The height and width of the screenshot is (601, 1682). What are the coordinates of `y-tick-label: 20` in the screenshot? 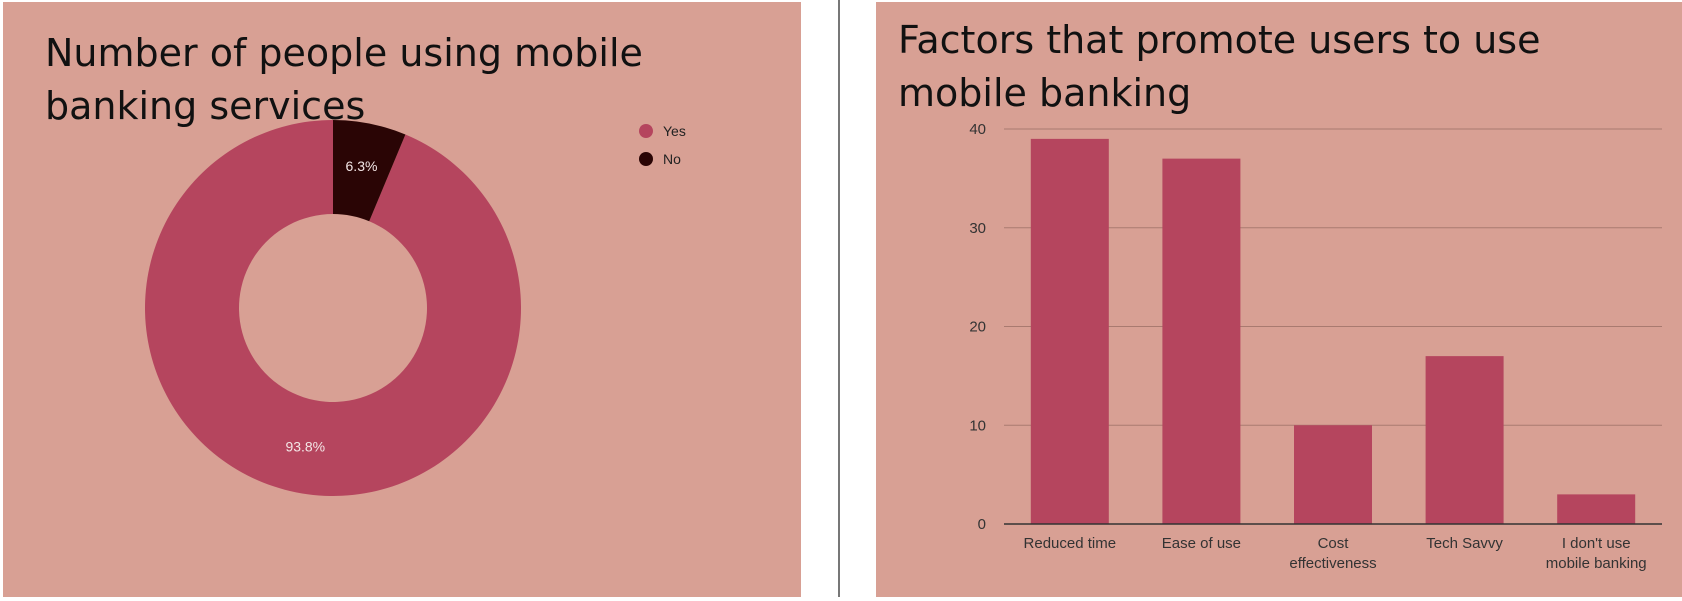 It's located at (977, 327).